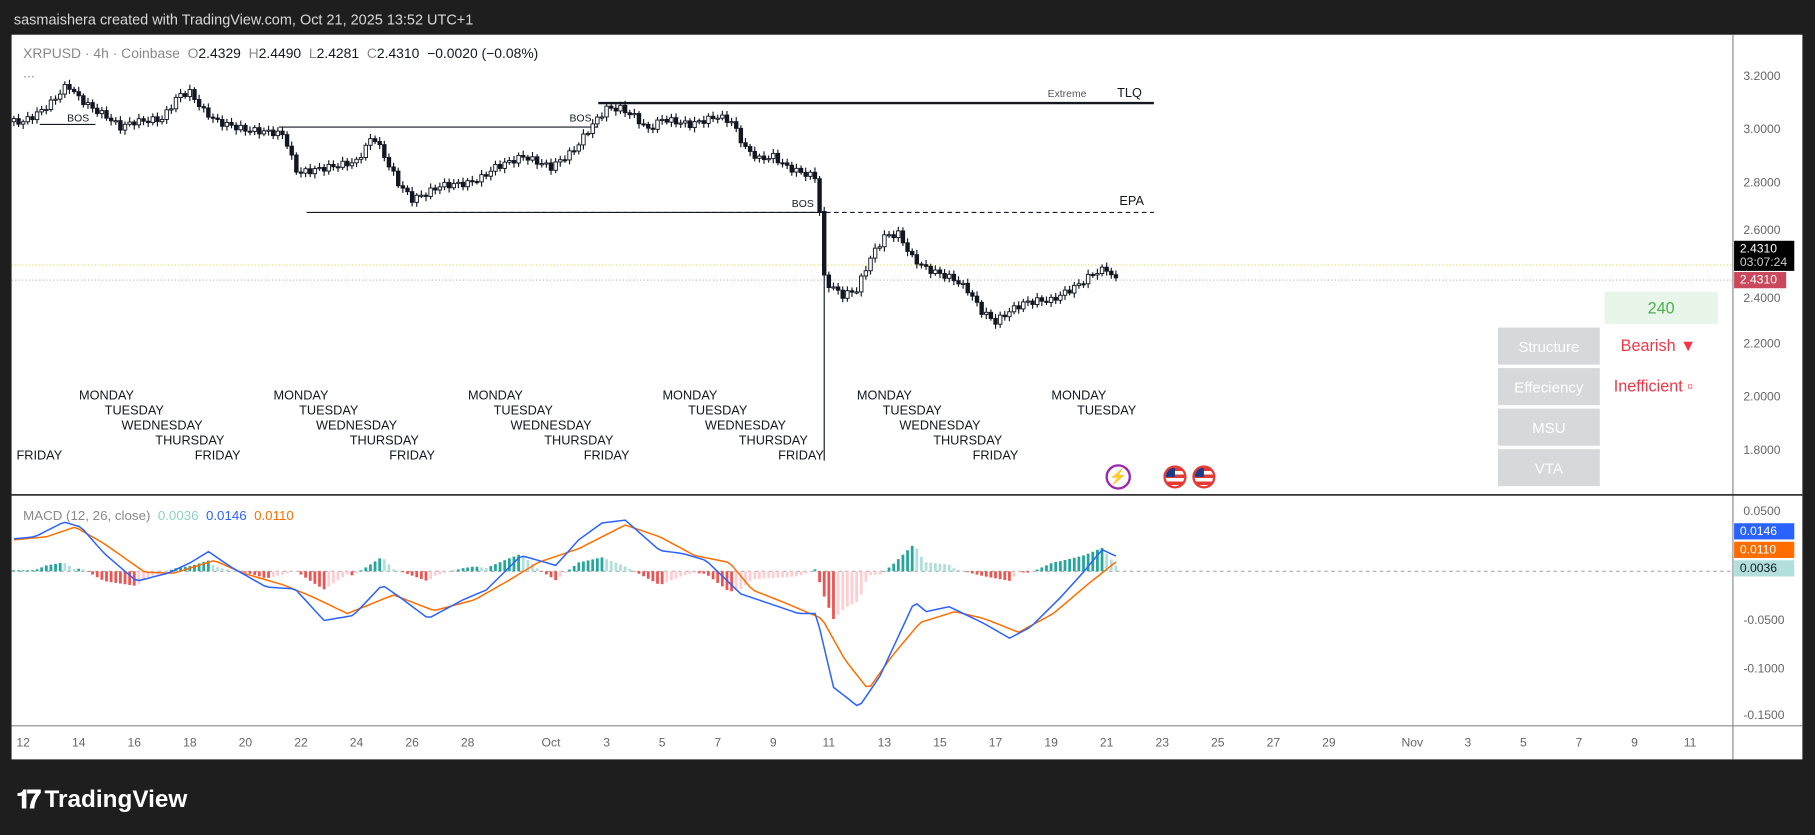  Describe the element at coordinates (1763, 262) in the screenshot. I see `bar-countdown: 03:07:24` at that location.